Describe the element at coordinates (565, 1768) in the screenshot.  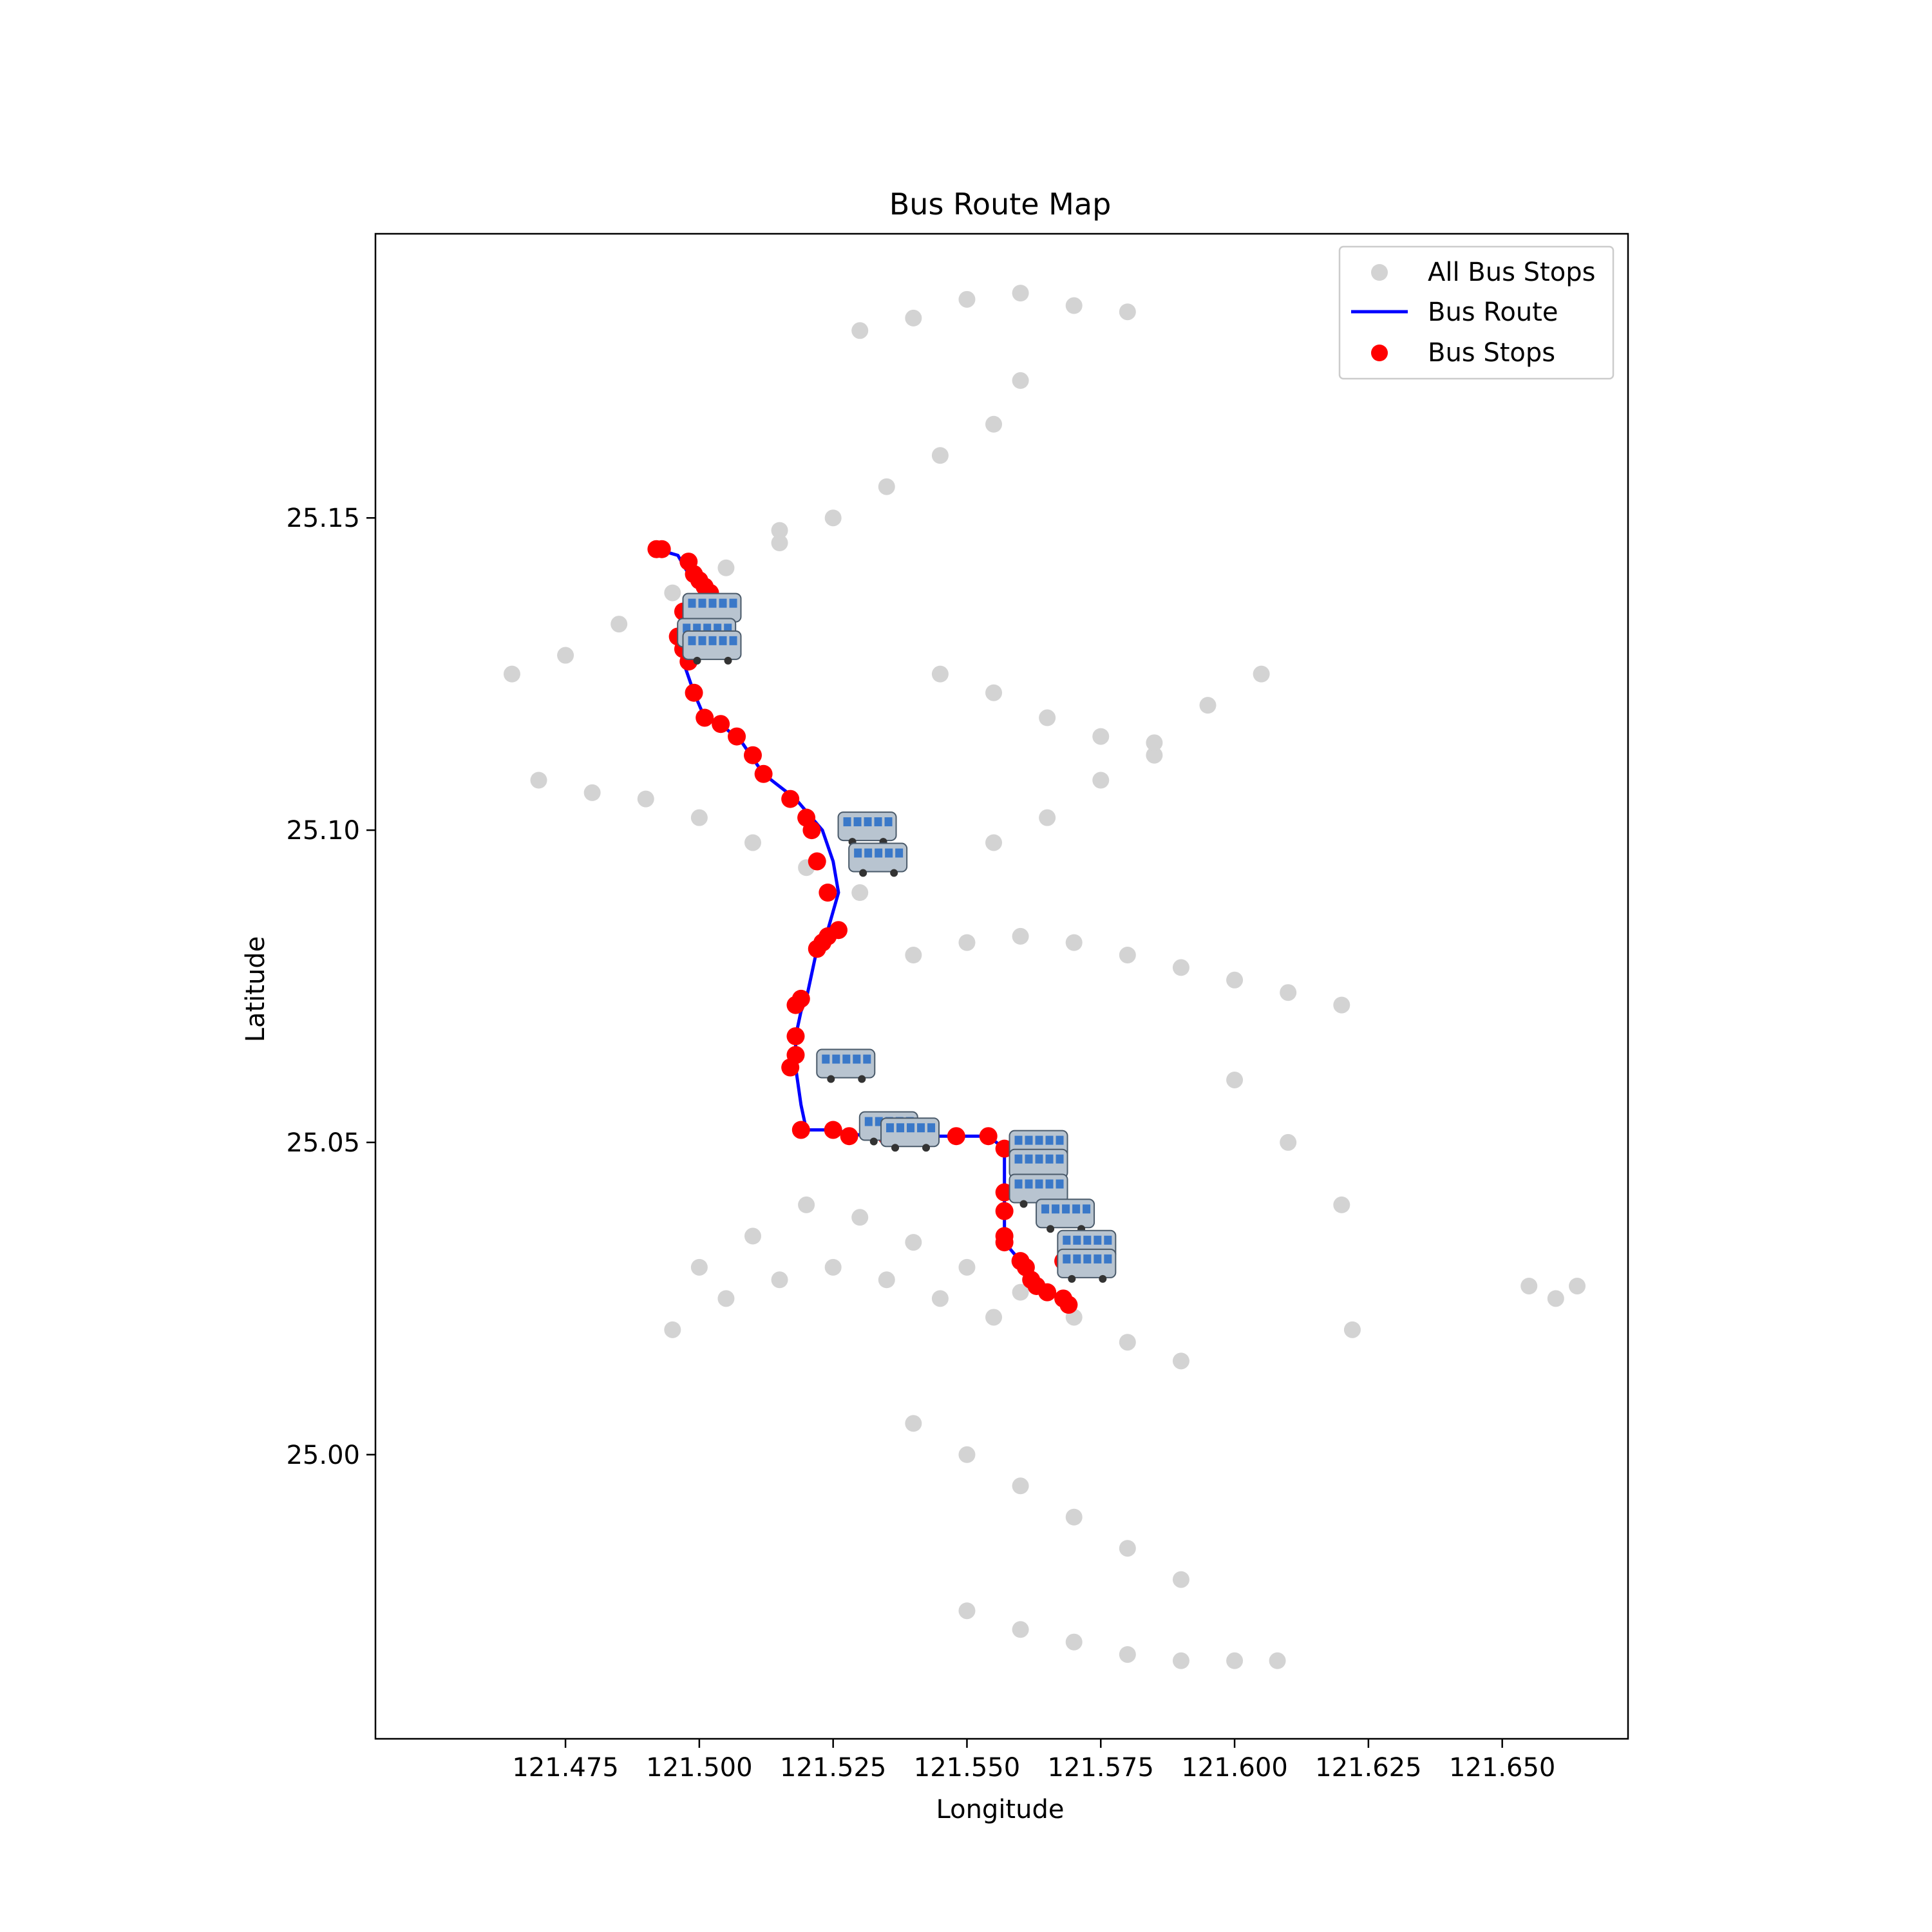
I see `x-tick-label: 121.475` at that location.